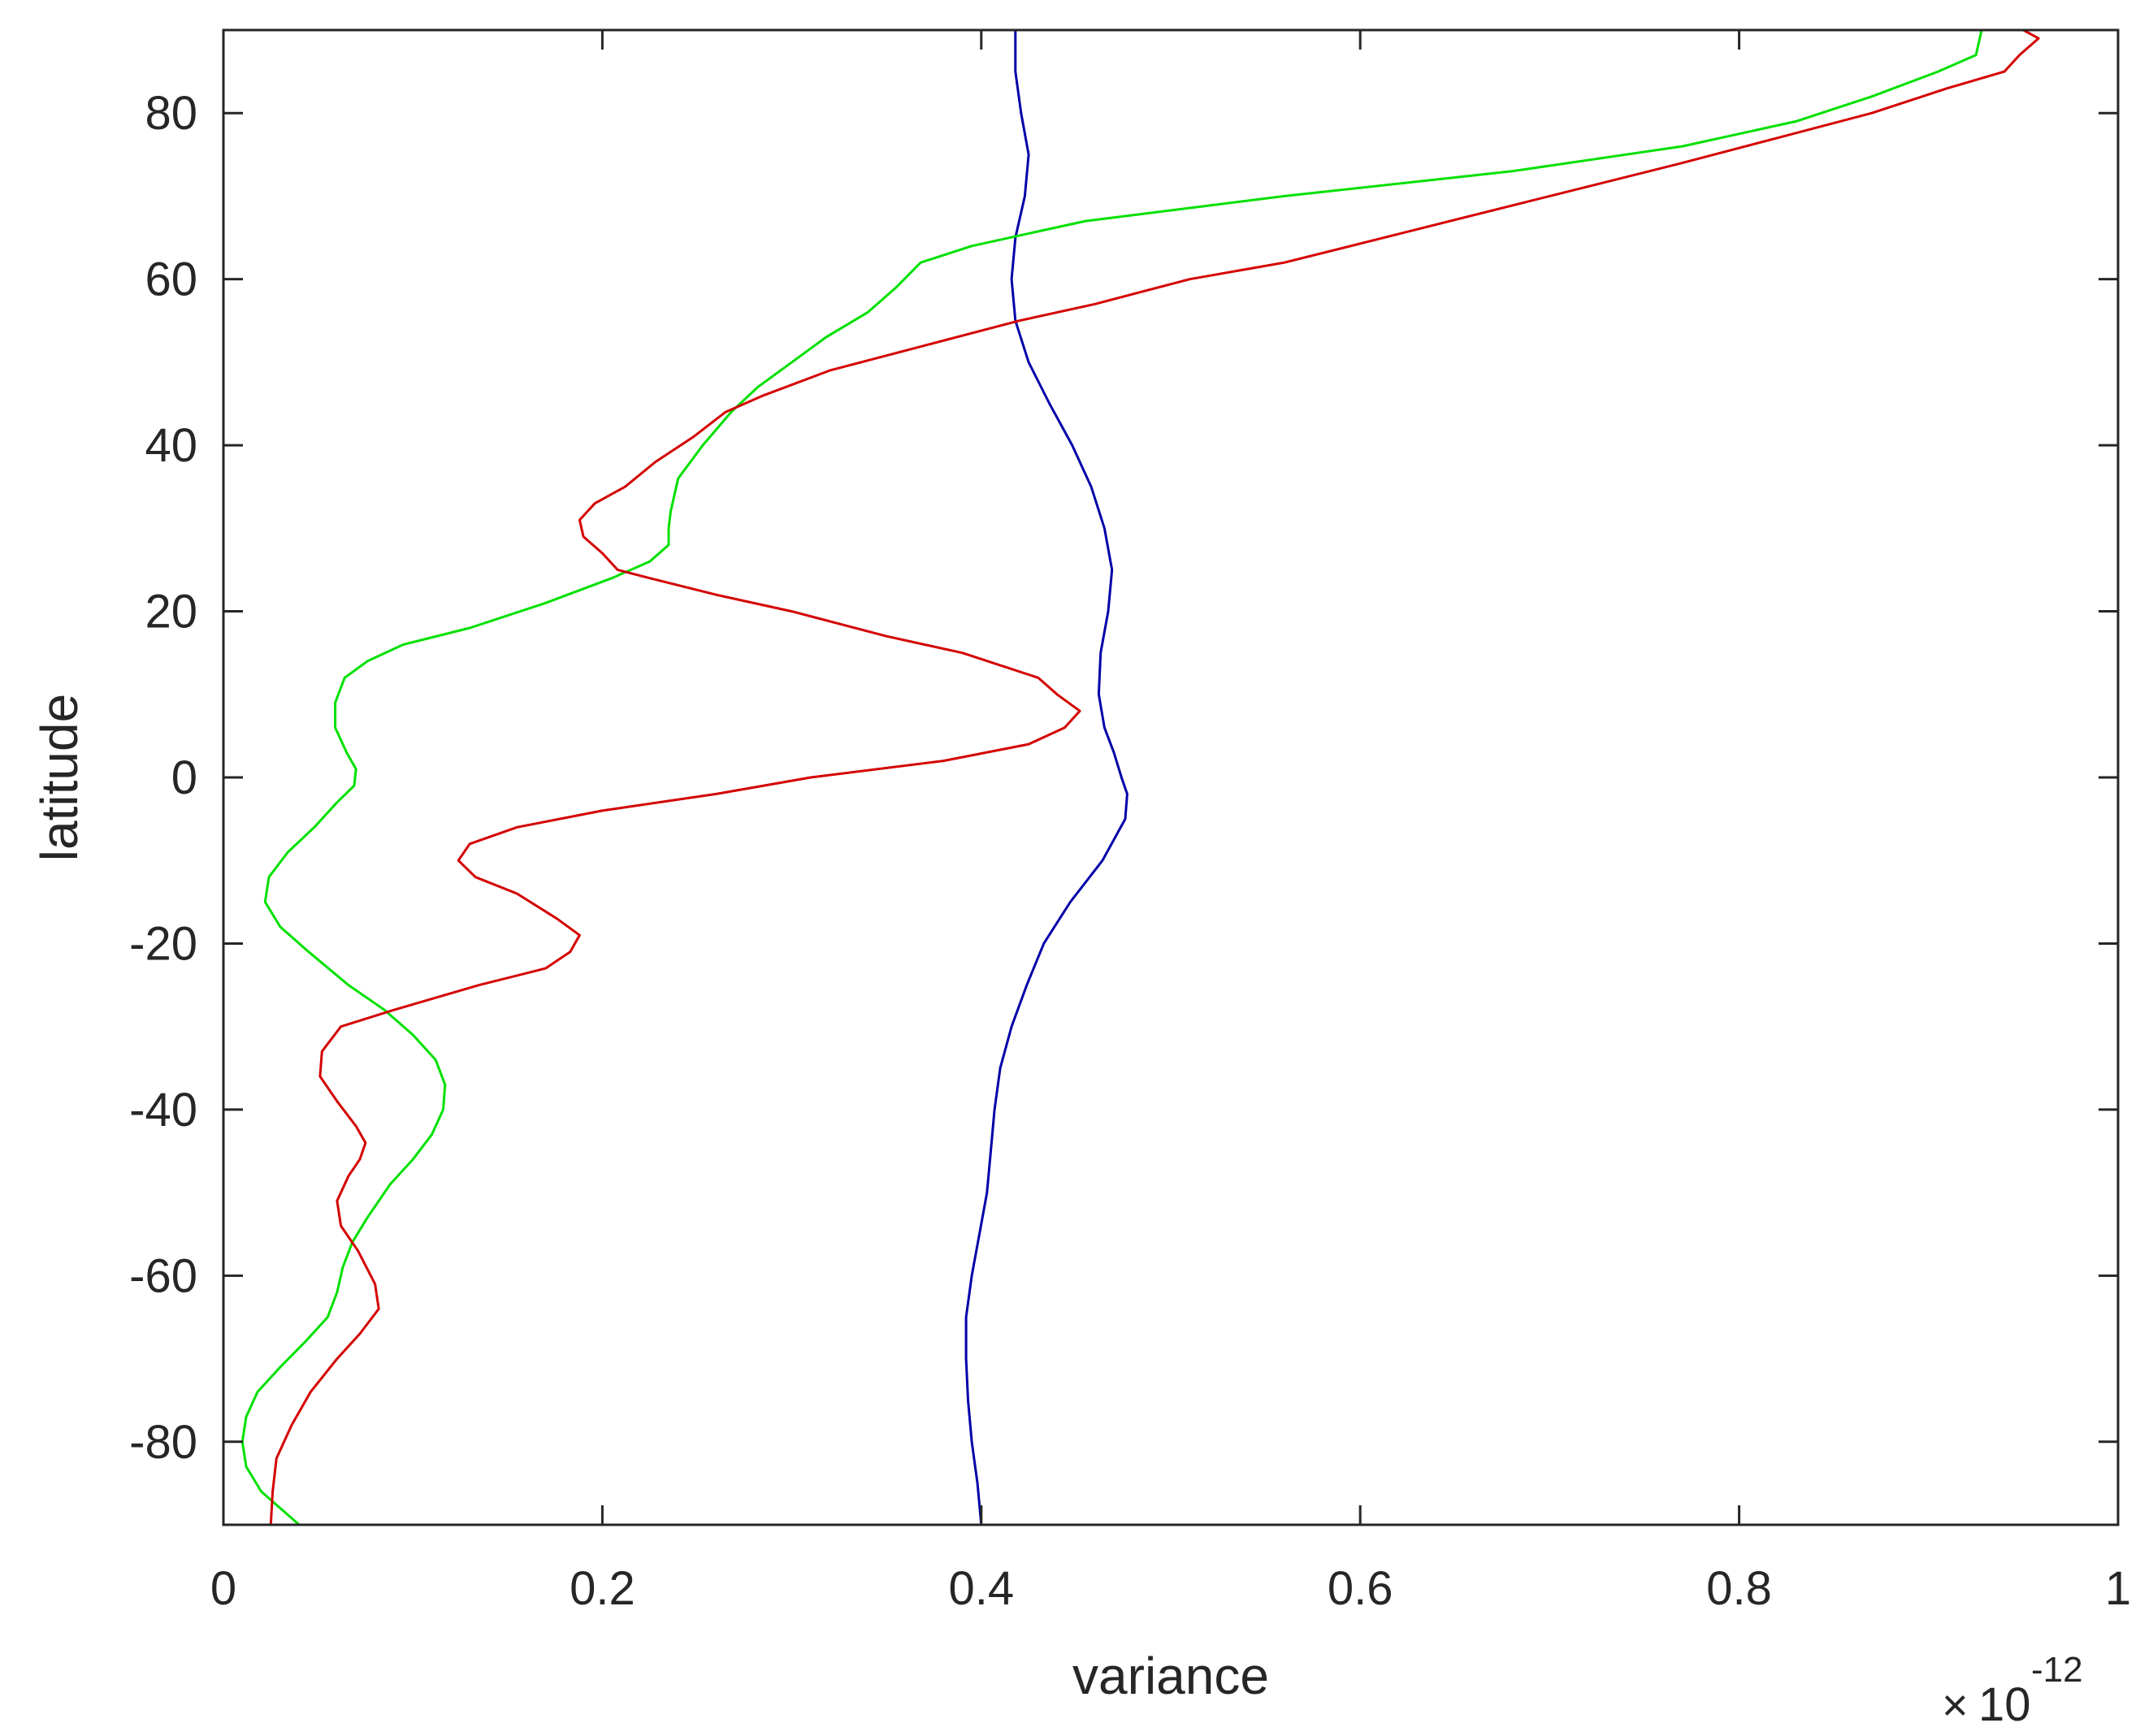 The width and height of the screenshot is (2153, 1736). What do you see at coordinates (184, 778) in the screenshot?
I see `y-tick-label: 0` at bounding box center [184, 778].